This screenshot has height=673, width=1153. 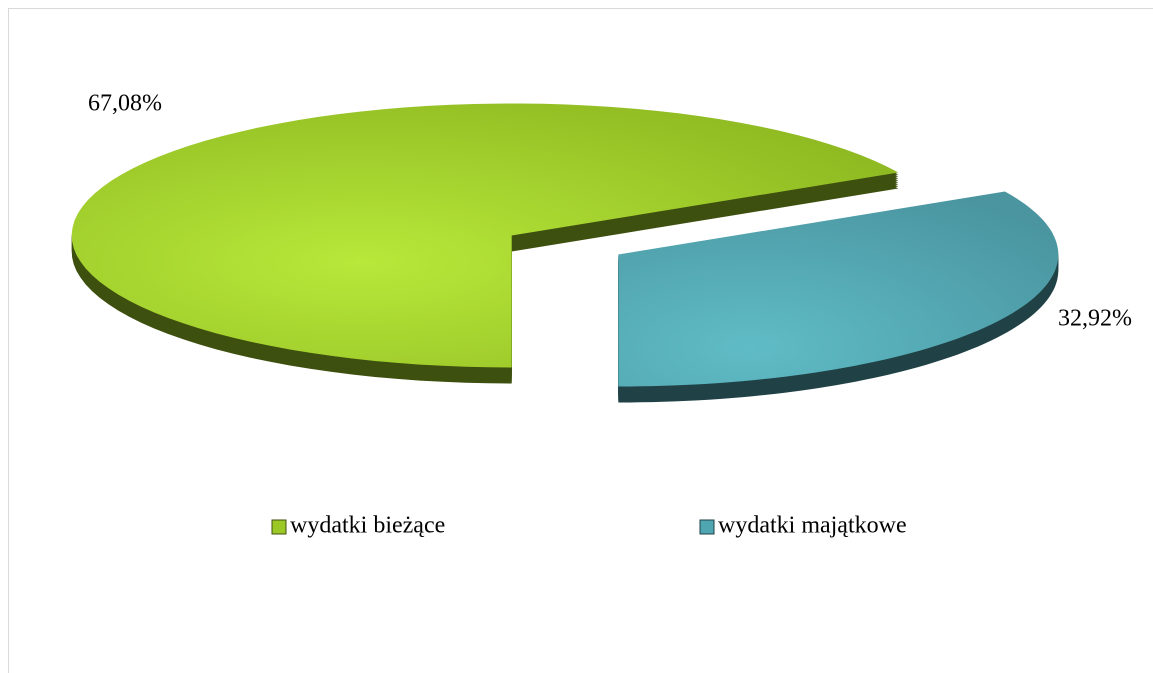 What do you see at coordinates (838, 289) in the screenshot?
I see `slice` at bounding box center [838, 289].